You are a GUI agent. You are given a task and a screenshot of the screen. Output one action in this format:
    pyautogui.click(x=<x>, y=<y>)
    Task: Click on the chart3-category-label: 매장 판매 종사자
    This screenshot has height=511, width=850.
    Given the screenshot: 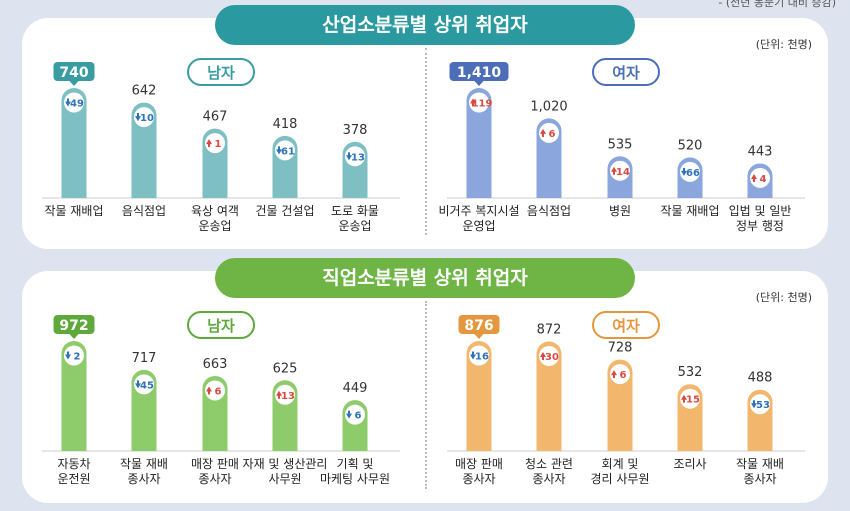 What is the action you would take?
    pyautogui.click(x=479, y=471)
    